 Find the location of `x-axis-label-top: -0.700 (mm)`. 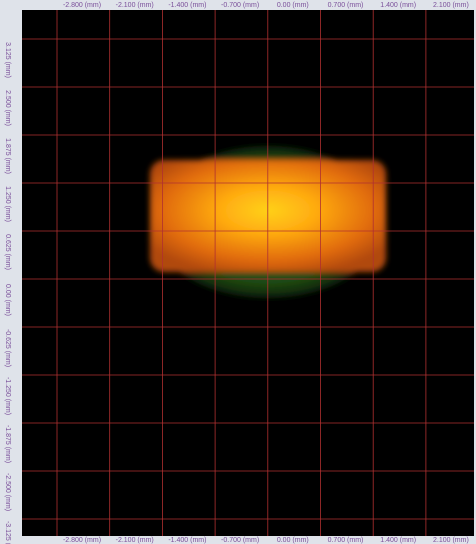

x-axis-label-top: -0.700 (mm) is located at coordinates (240, 5).